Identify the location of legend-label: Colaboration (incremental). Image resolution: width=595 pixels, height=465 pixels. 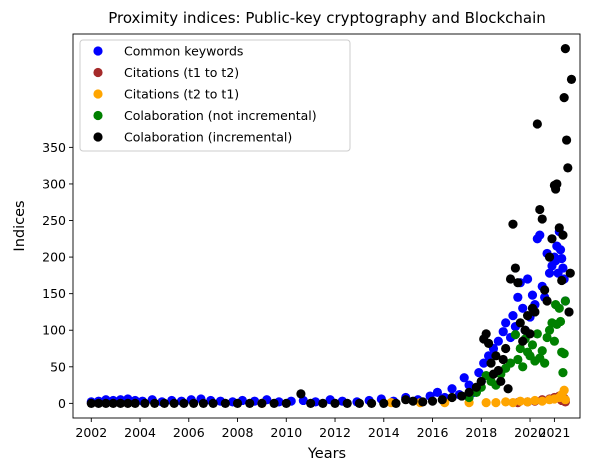
(208, 137).